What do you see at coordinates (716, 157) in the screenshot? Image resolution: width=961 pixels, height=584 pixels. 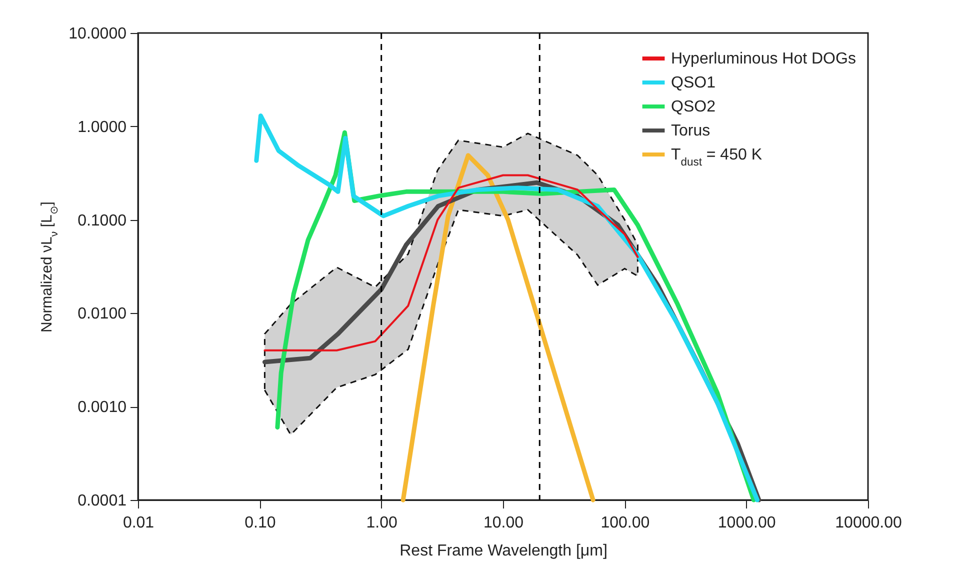 I see `legend-label: T$_{dust}$ = 450 K` at bounding box center [716, 157].